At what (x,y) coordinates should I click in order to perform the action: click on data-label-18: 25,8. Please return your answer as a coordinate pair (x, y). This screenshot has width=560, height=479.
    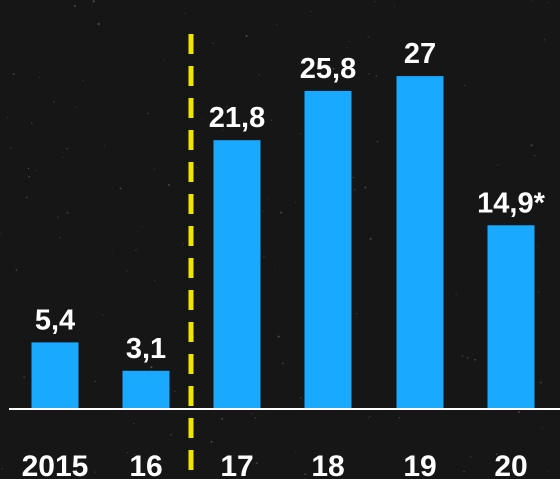
    Looking at the image, I should click on (328, 69).